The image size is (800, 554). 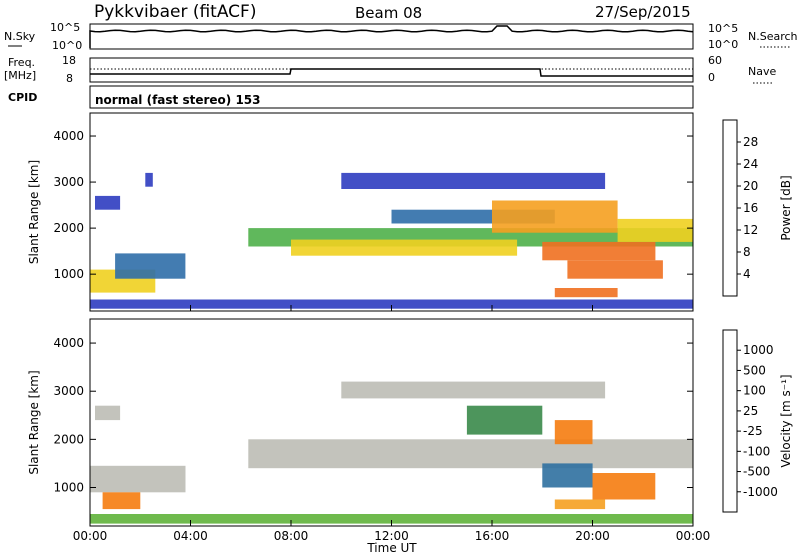 What do you see at coordinates (773, 36) in the screenshot?
I see `noise-search-label: N.Search` at bounding box center [773, 36].